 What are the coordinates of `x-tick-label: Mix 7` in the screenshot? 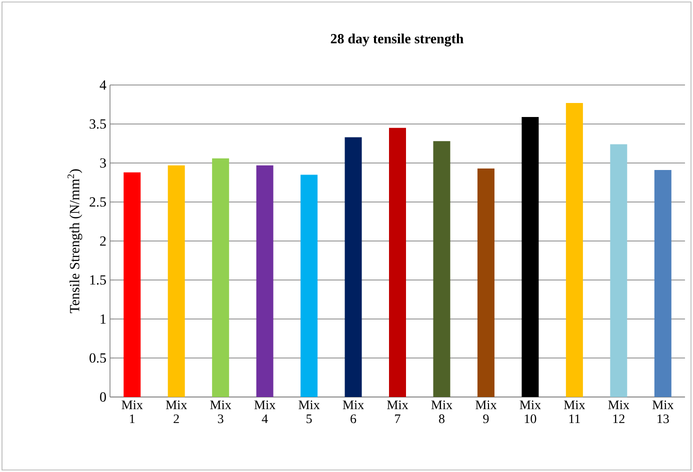 It's located at (397, 412).